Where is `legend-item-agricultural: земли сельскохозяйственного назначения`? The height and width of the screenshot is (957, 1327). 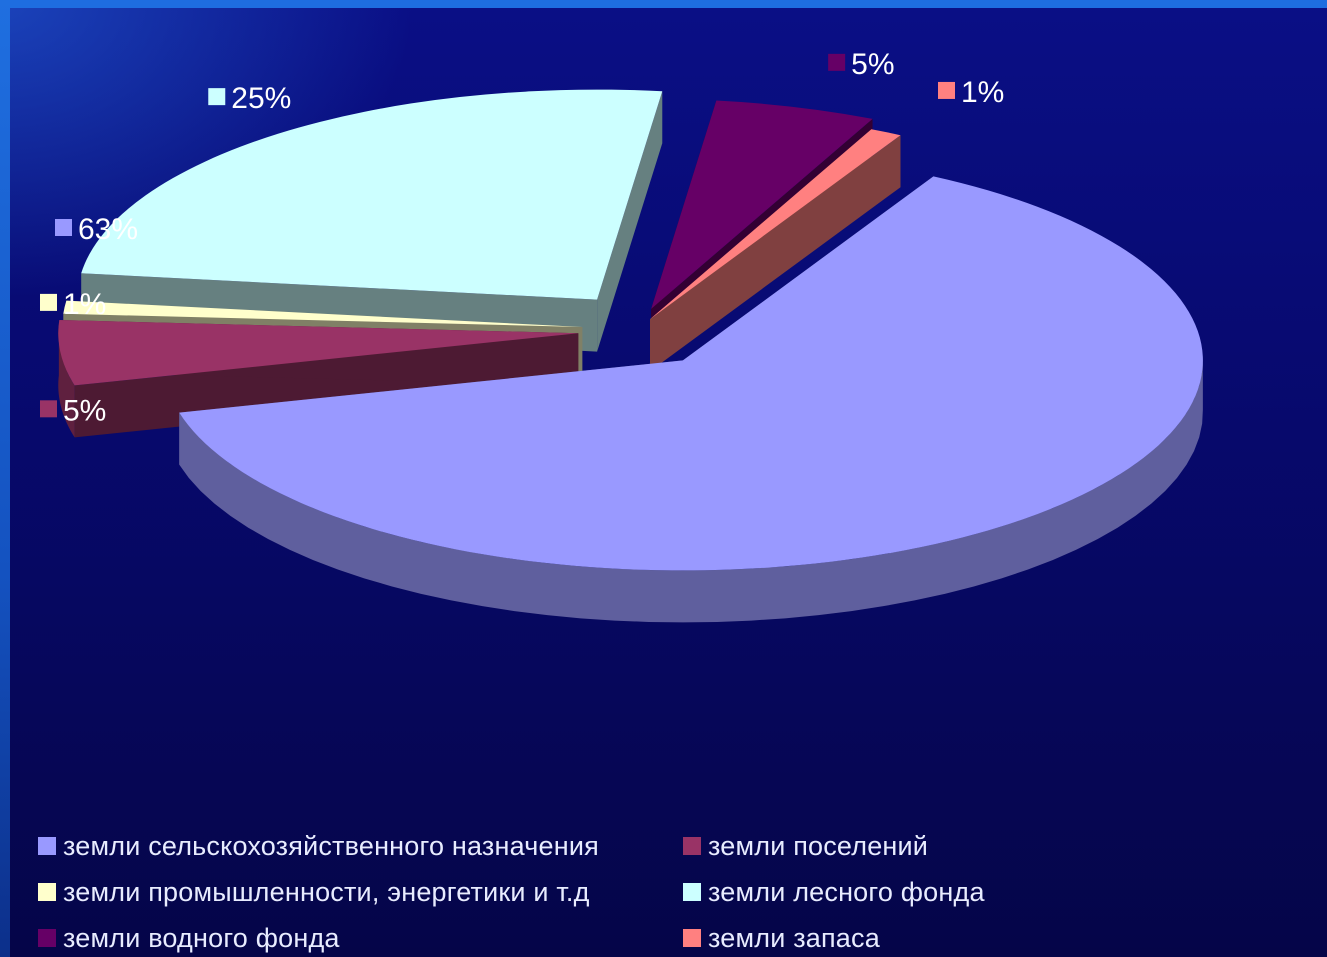 legend-item-agricultural: земли сельскохозяйственного назначения is located at coordinates (360, 846).